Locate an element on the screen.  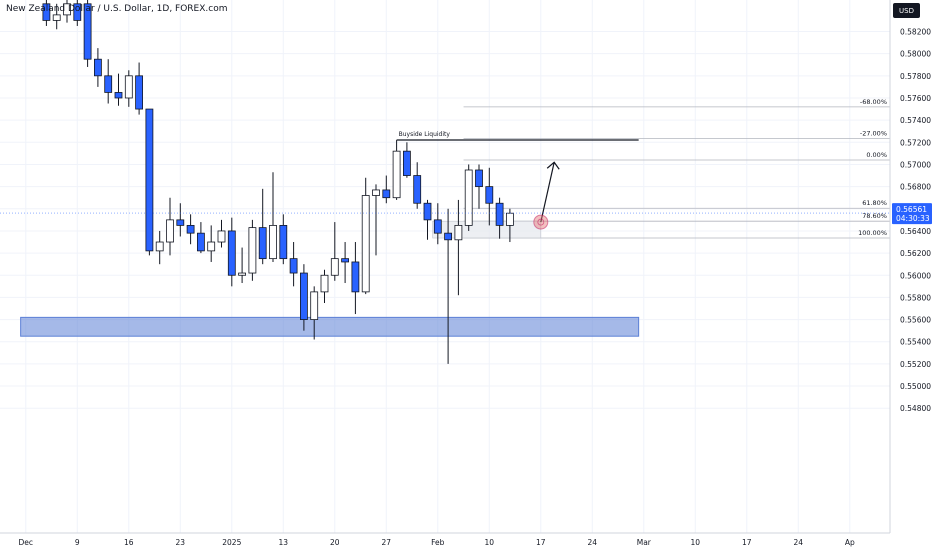
buyside-liquidity-label: Buyside Liquidity is located at coordinates (425, 134).